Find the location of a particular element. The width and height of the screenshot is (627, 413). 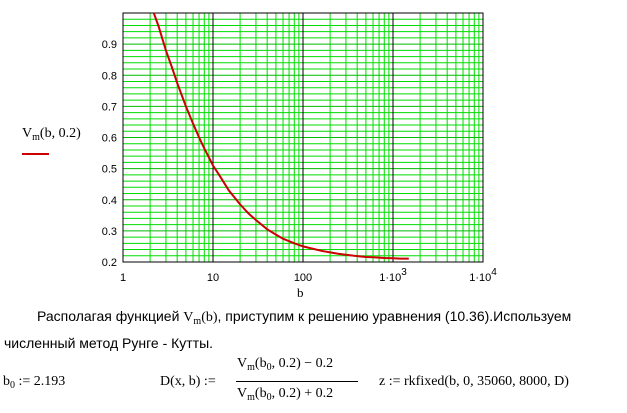

formula-b0-assign: := is located at coordinates (24, 381).